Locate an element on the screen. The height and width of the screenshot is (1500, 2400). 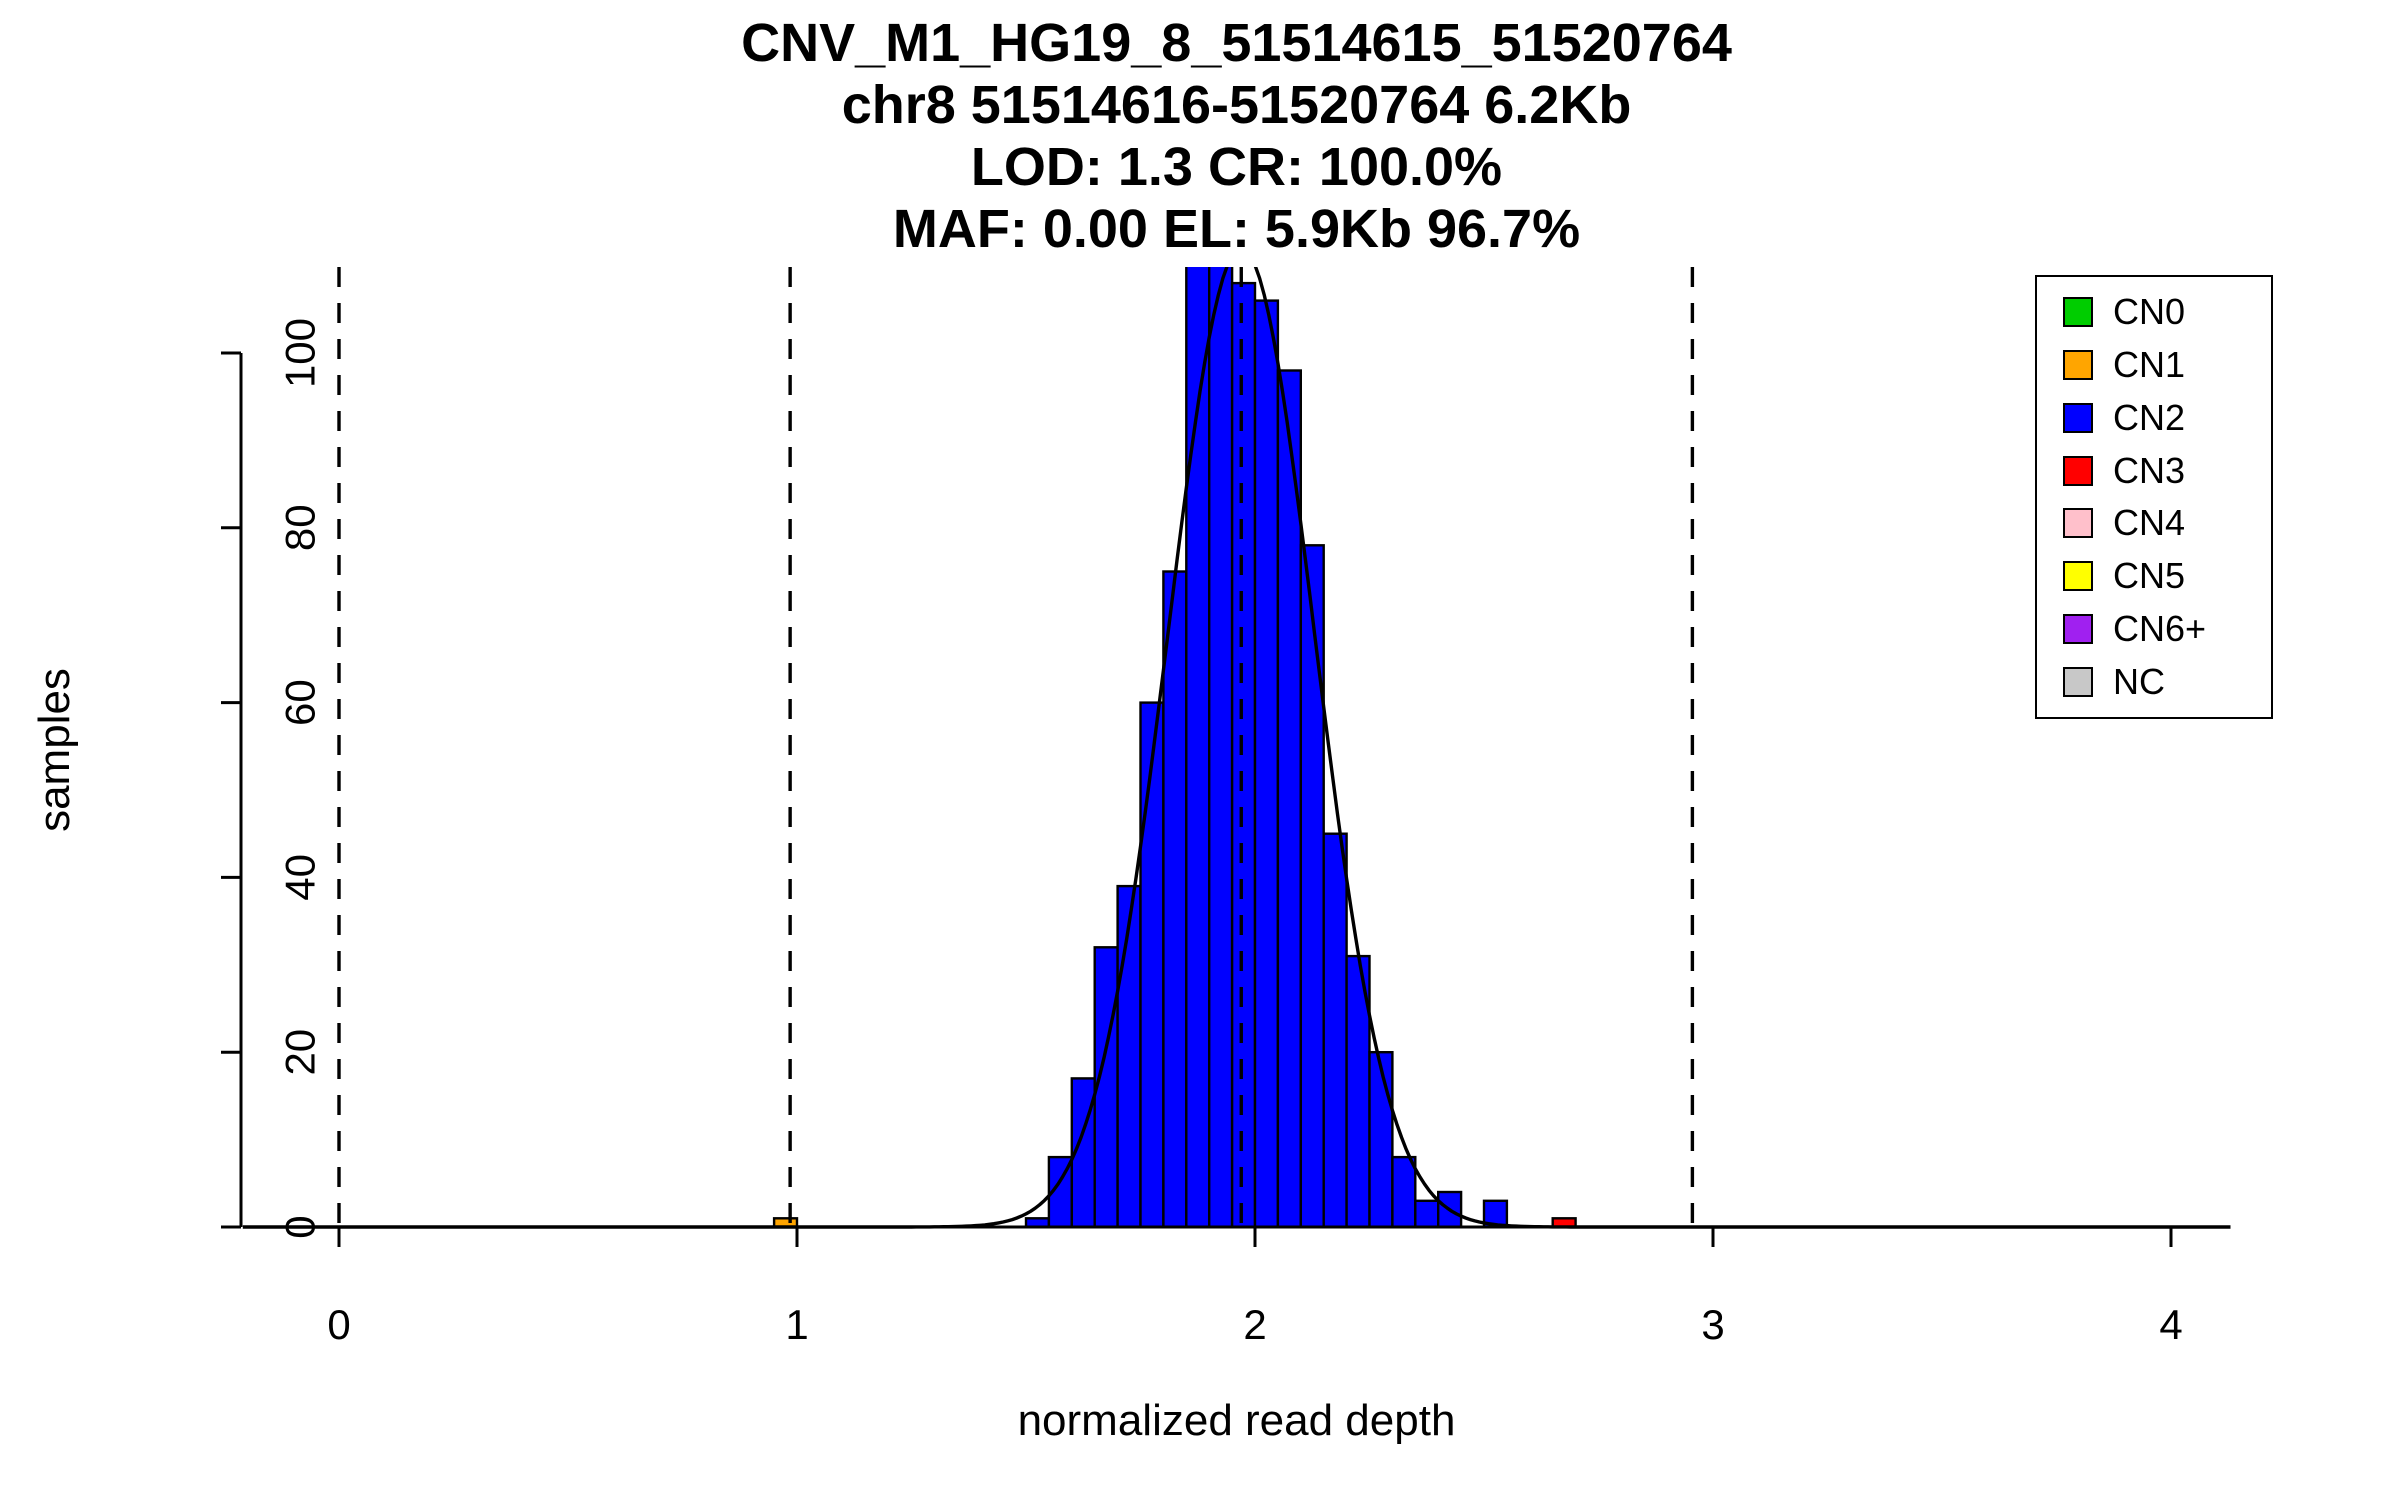
legend-item-CN1: CN1 is located at coordinates (2167, 364).